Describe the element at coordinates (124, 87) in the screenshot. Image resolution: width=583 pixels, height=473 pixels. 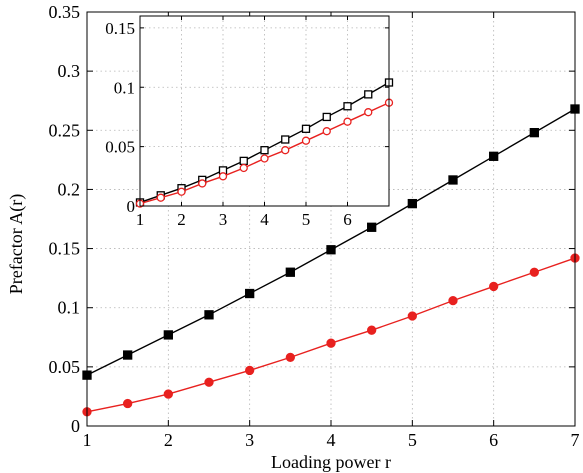
I see `inset-y-tick-label: 0.1` at that location.